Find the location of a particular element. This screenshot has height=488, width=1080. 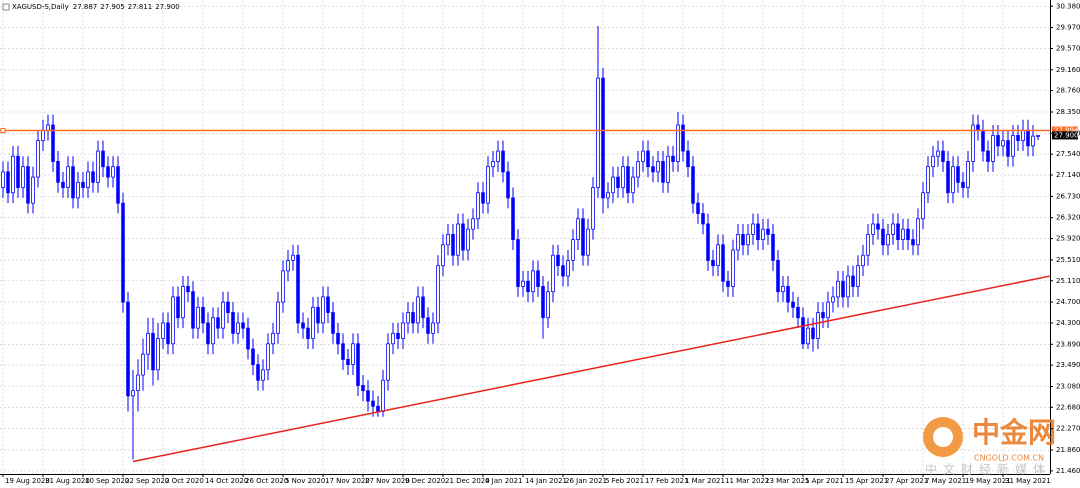

x-tick-label: 7 May 2021 is located at coordinates (945, 481).